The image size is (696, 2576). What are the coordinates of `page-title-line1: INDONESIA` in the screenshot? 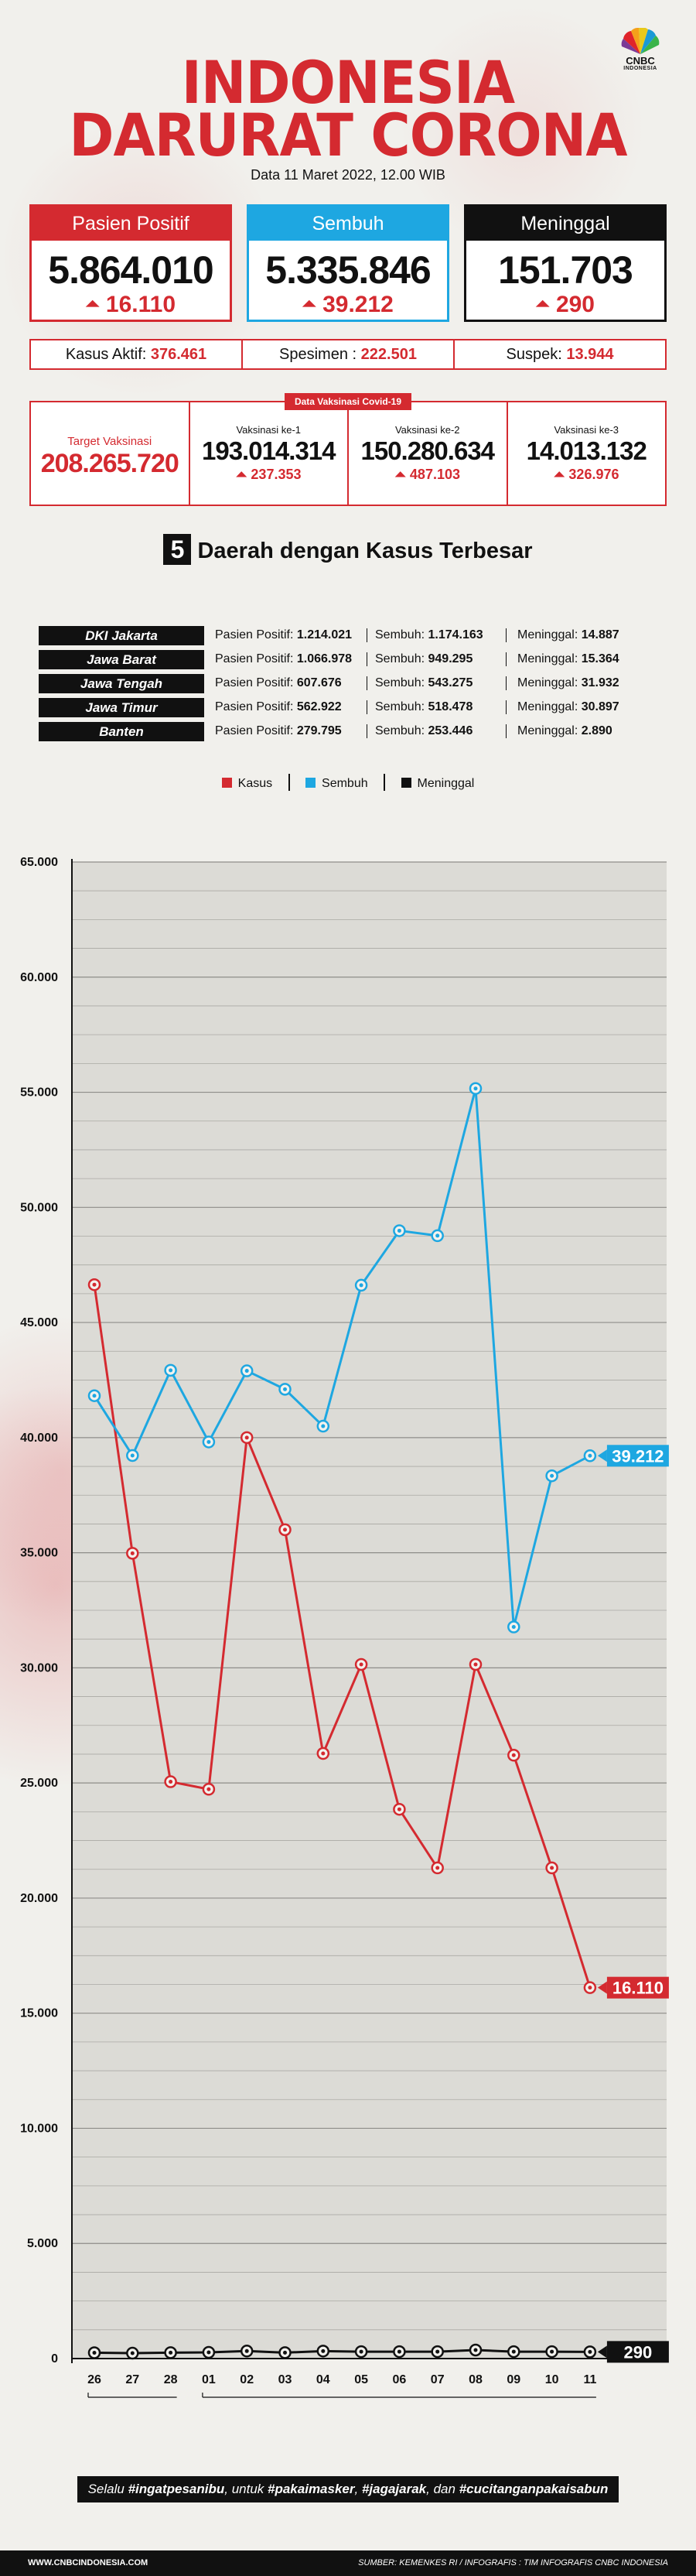 It's located at (348, 83).